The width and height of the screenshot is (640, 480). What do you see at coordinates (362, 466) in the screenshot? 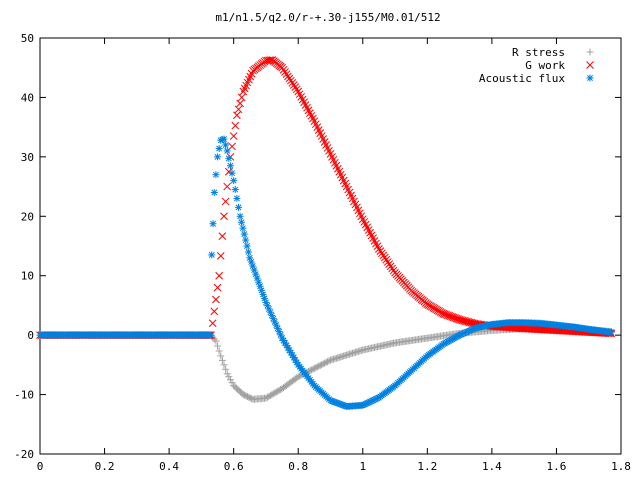
I see `x-tick-label: 1` at bounding box center [362, 466].